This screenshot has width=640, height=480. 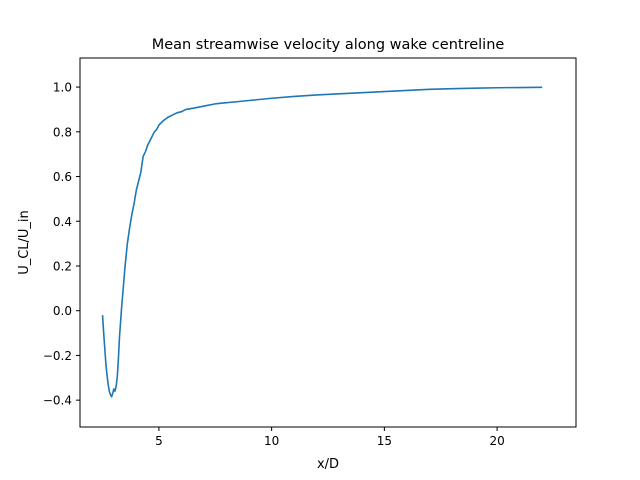 I want to click on y-tick-label: 0.8, so click(x=62, y=132).